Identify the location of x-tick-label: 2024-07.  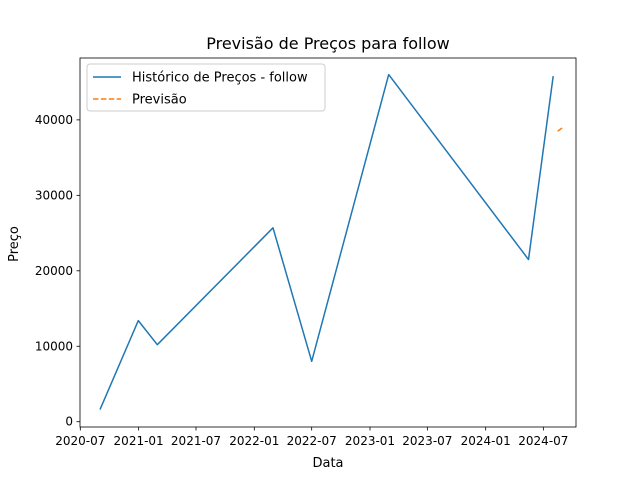
(543, 441).